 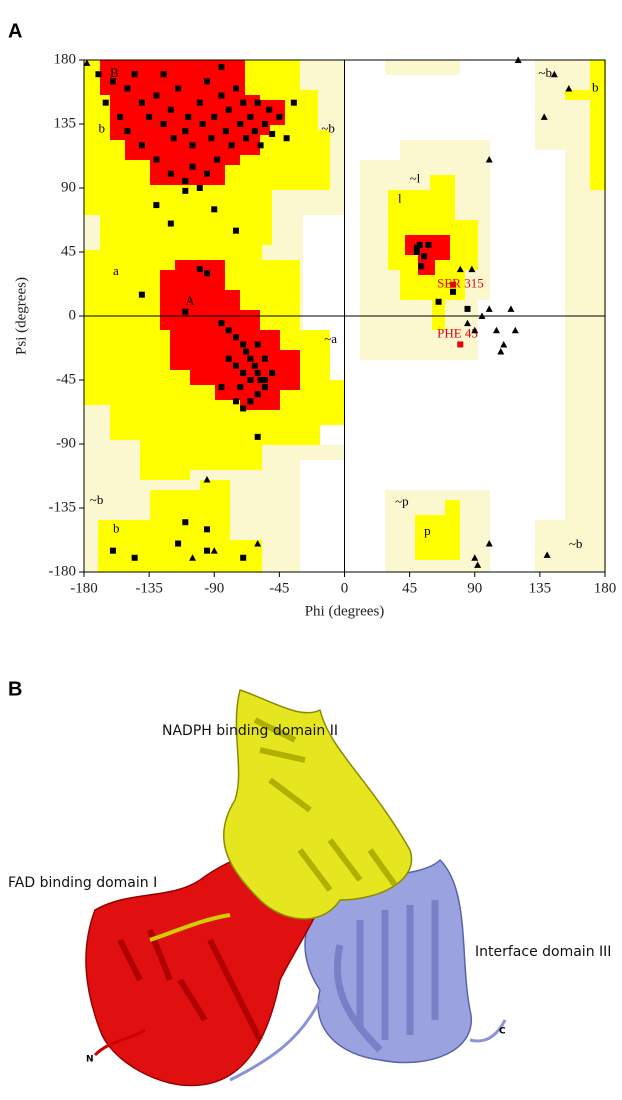 What do you see at coordinates (230, 335) in the screenshot?
I see `core-region` at bounding box center [230, 335].